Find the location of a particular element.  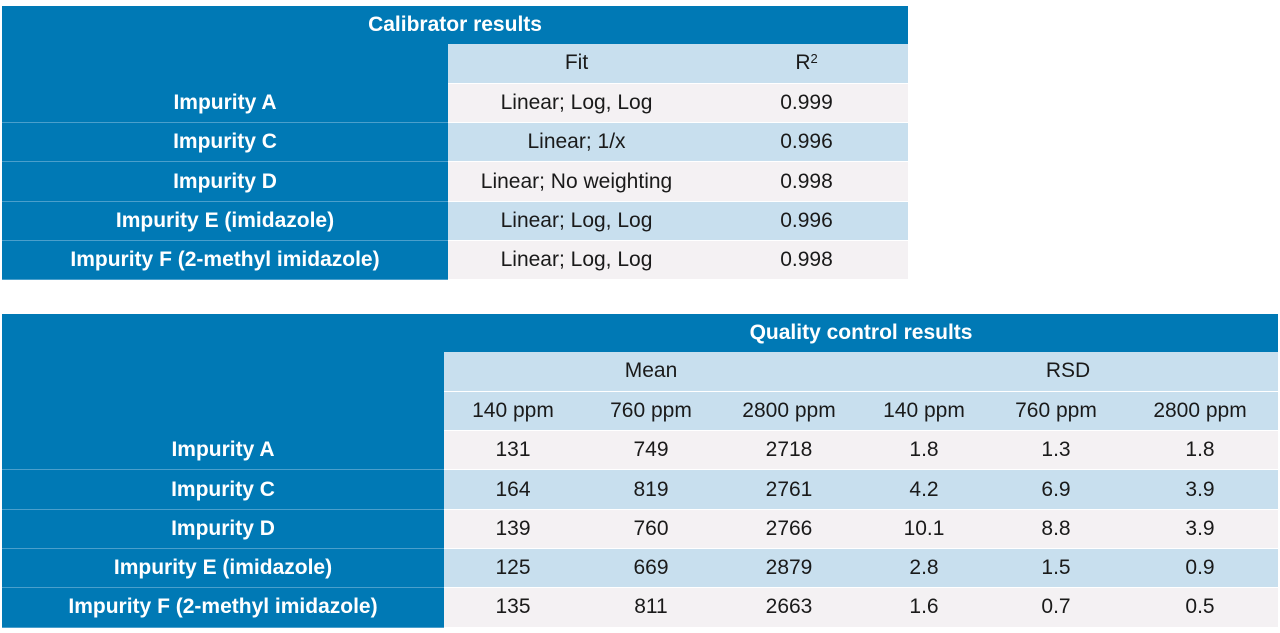

value-cell: 8.8 is located at coordinates (1056, 529).